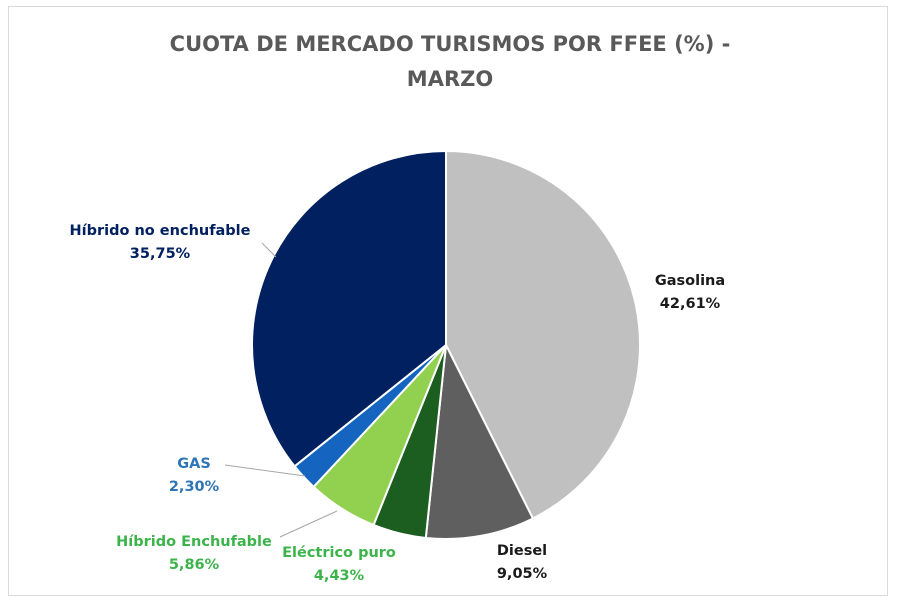 The height and width of the screenshot is (605, 900). What do you see at coordinates (349, 308) in the screenshot?
I see `slice-hibrido-no-enchufable` at bounding box center [349, 308].